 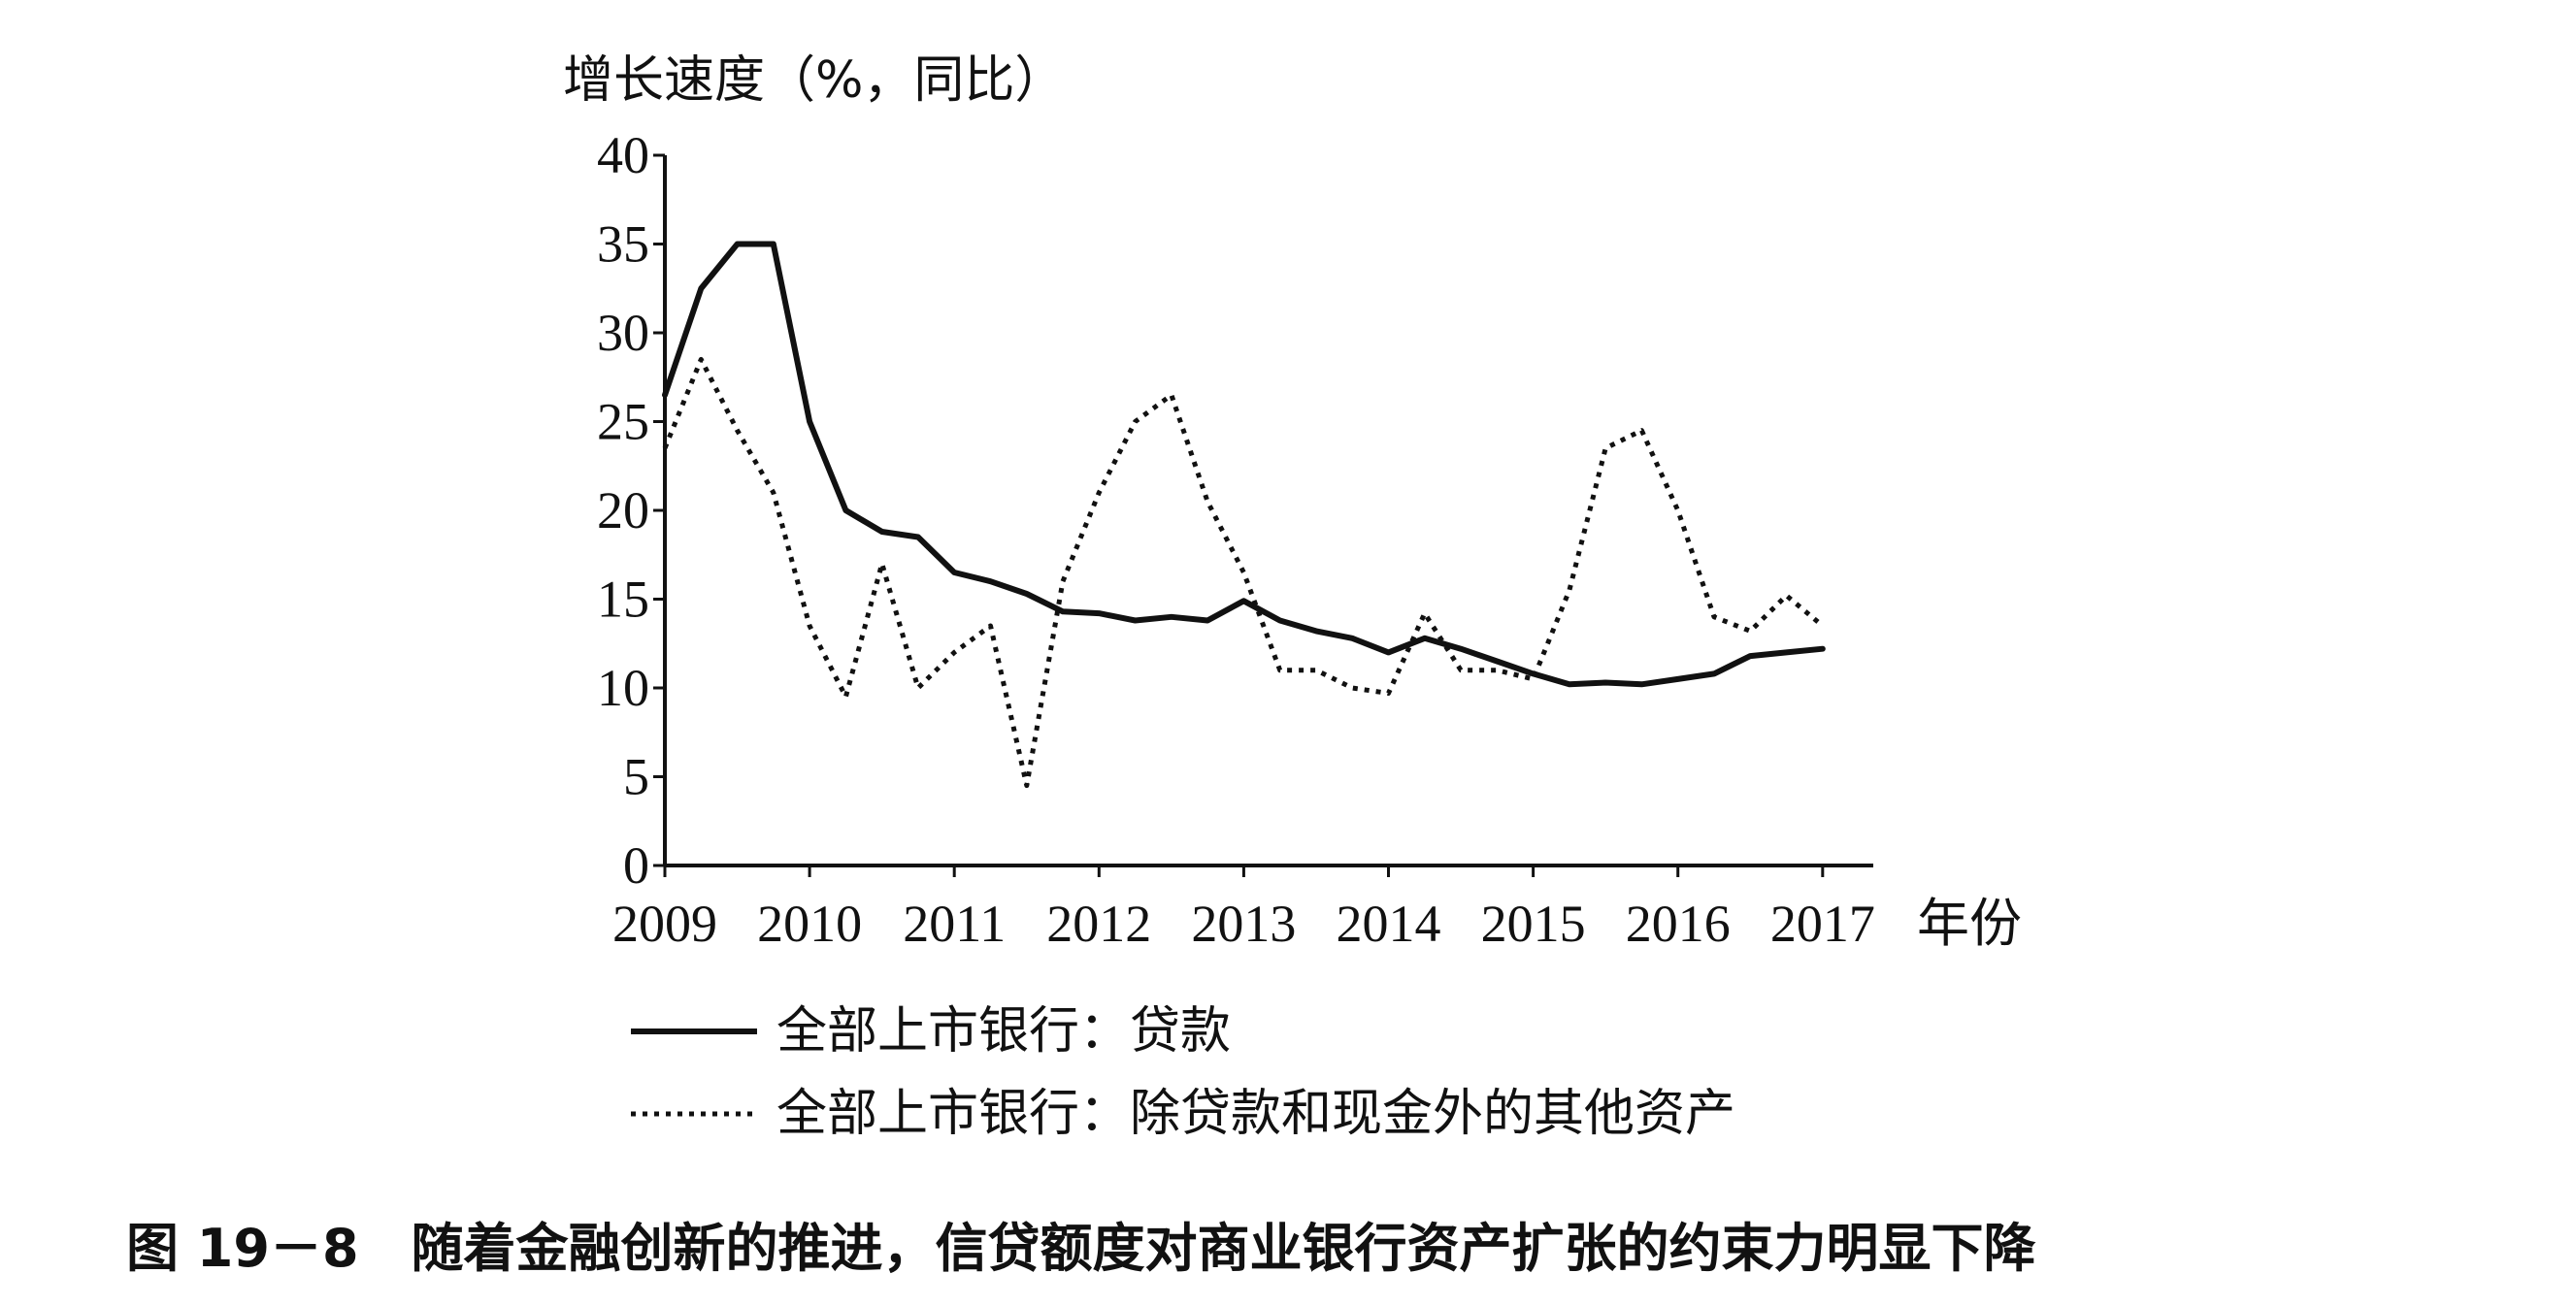 I want to click on series-line-other-assets, so click(x=1243, y=572).